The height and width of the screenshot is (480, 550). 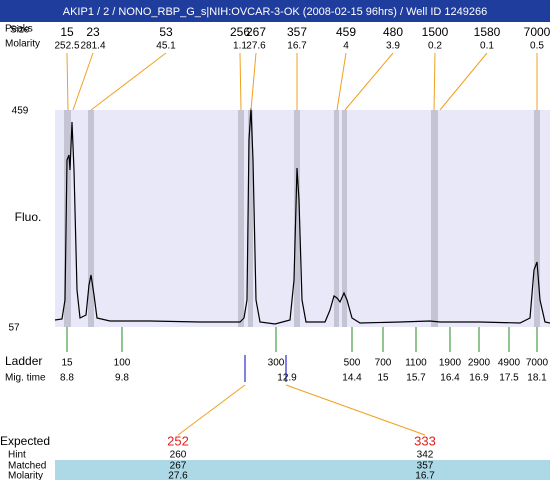 I want to click on peak-size: 1580, so click(x=487, y=32).